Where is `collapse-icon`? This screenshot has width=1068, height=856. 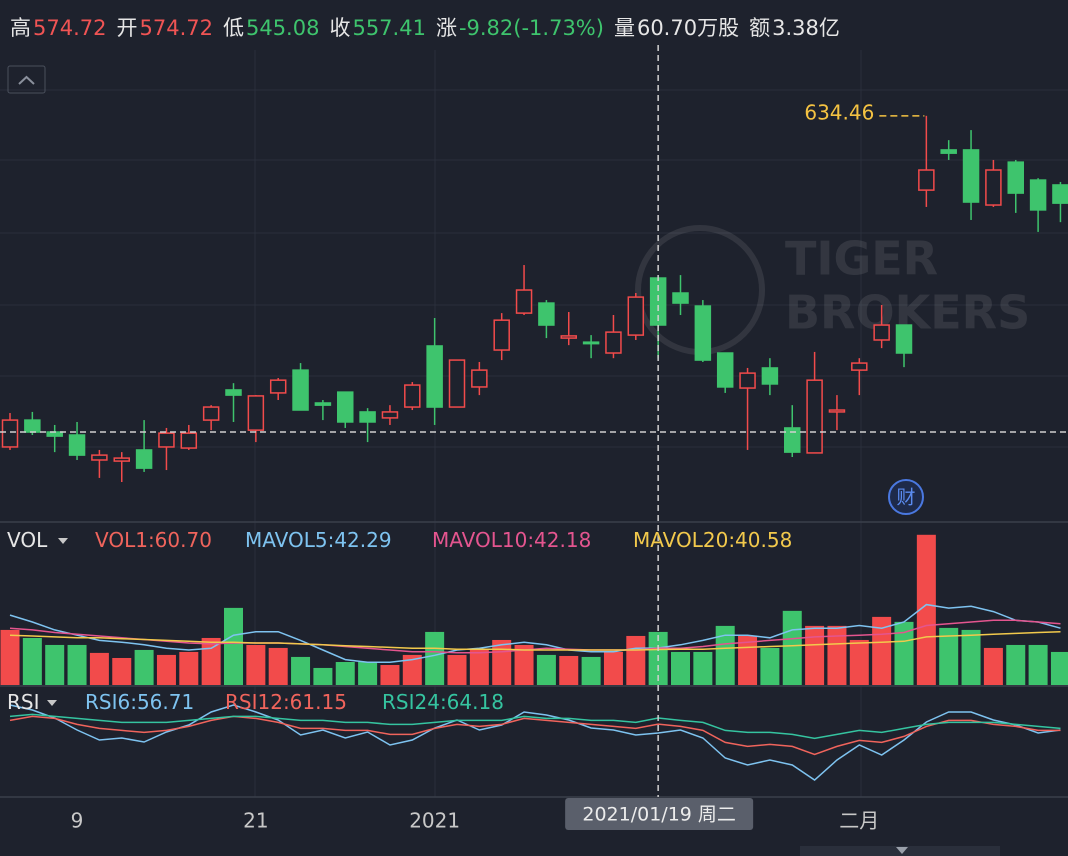
collapse-icon is located at coordinates (26, 80).